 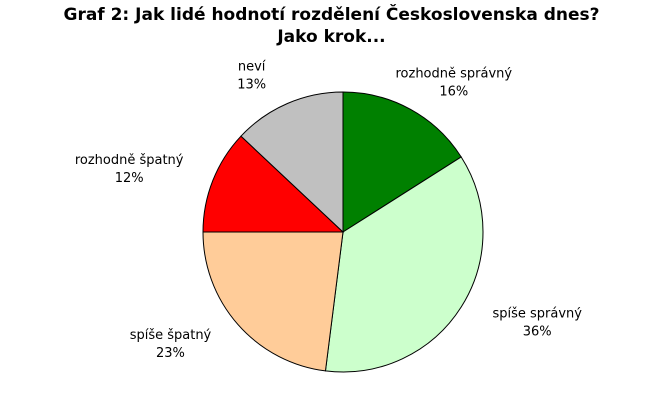 I want to click on slice-value-label: 12%, so click(x=129, y=178).